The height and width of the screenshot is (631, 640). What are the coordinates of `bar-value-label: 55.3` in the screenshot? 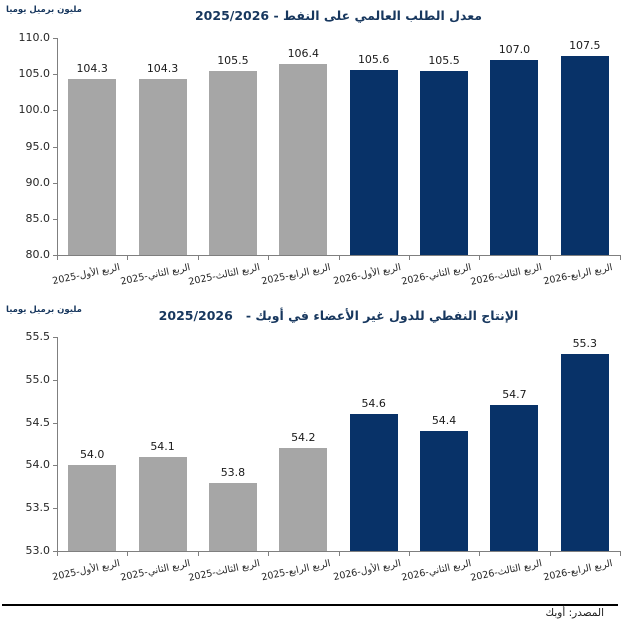 It's located at (585, 343).